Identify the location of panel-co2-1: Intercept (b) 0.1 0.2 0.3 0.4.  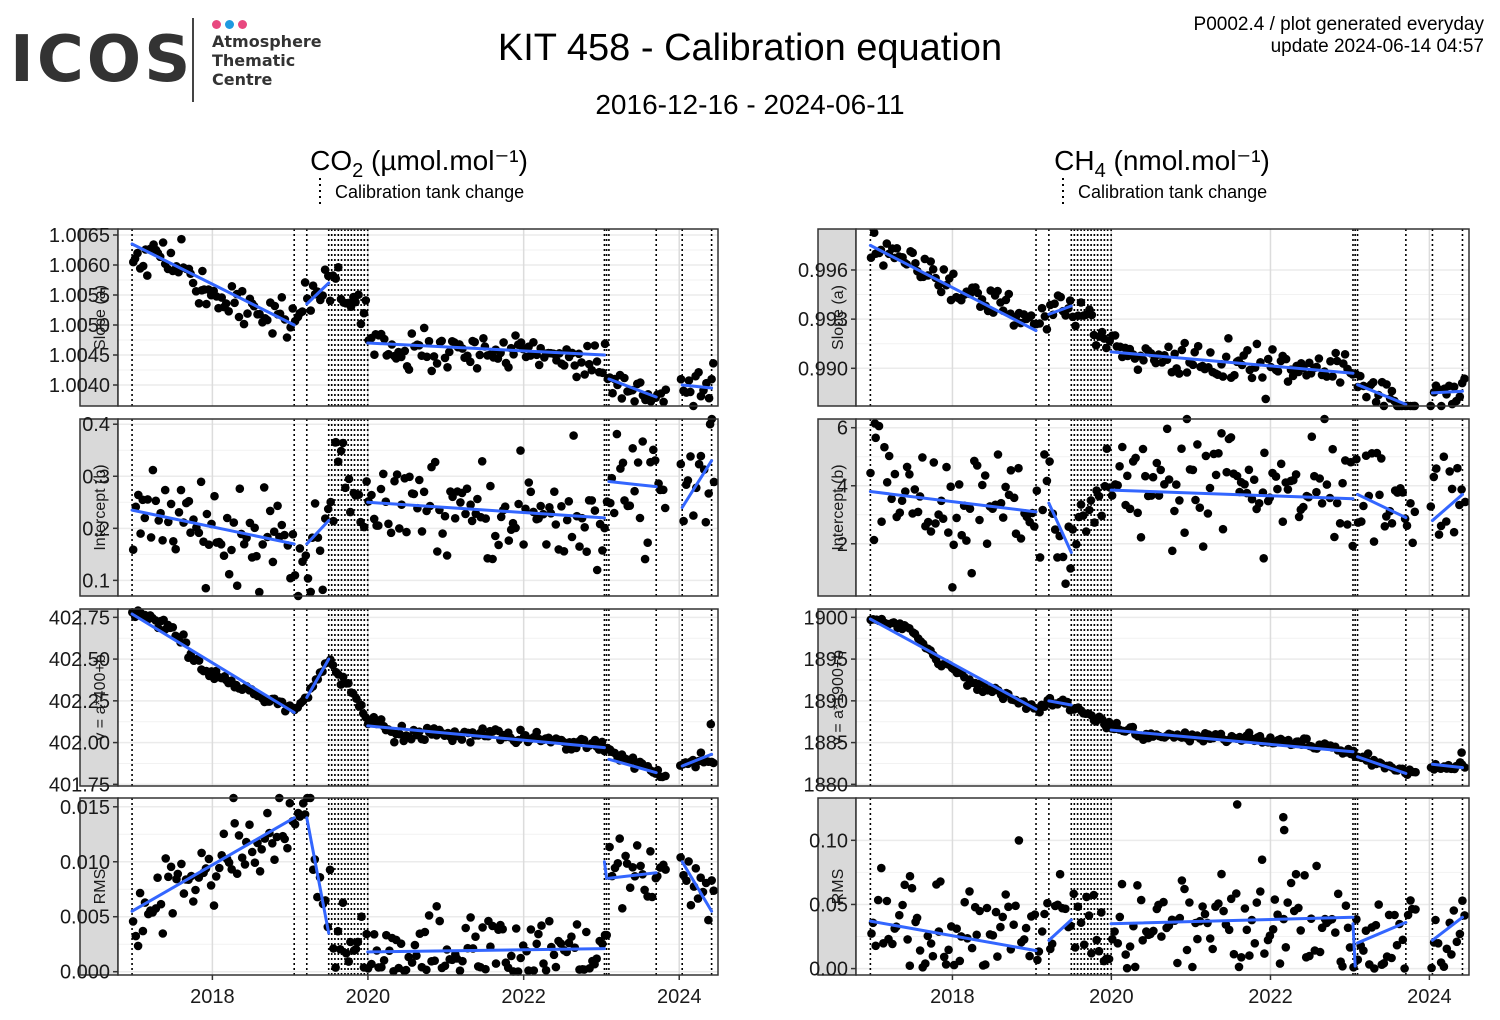
(399, 507).